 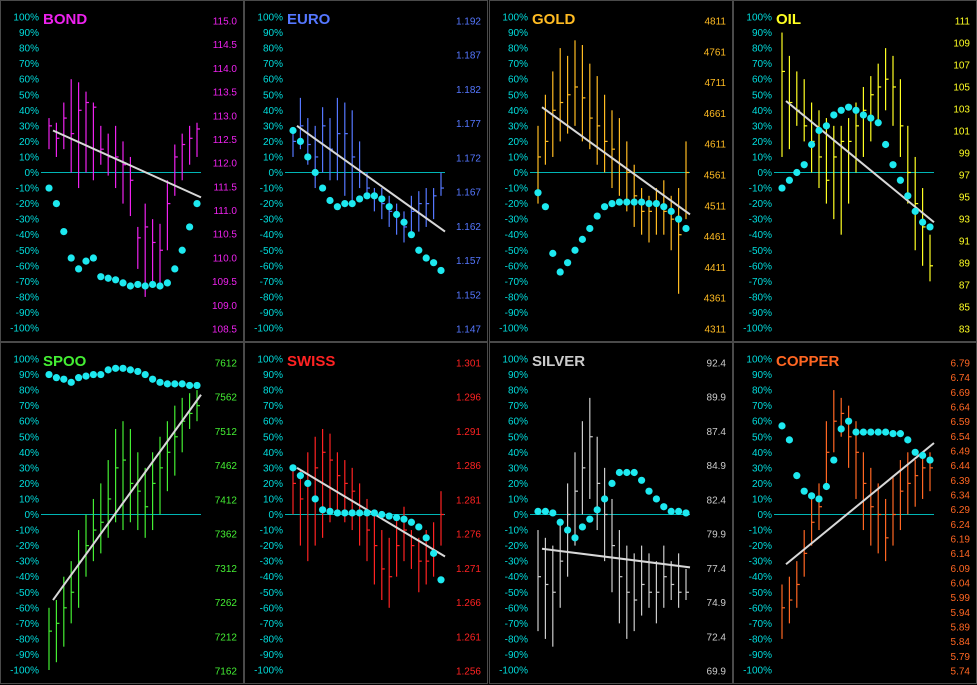 I want to click on percent-tick: 90%, so click(x=29, y=33).